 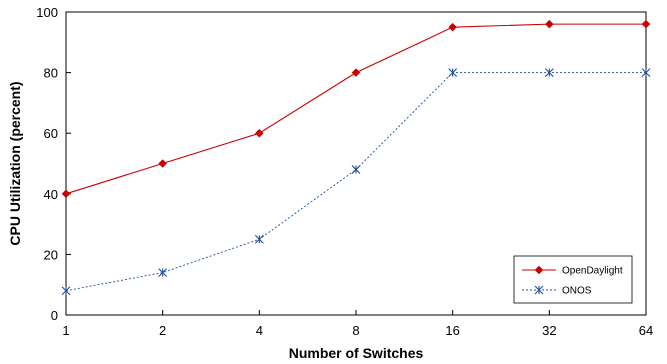 What do you see at coordinates (557, 291) in the screenshot?
I see `legend-entry: ONOS` at bounding box center [557, 291].